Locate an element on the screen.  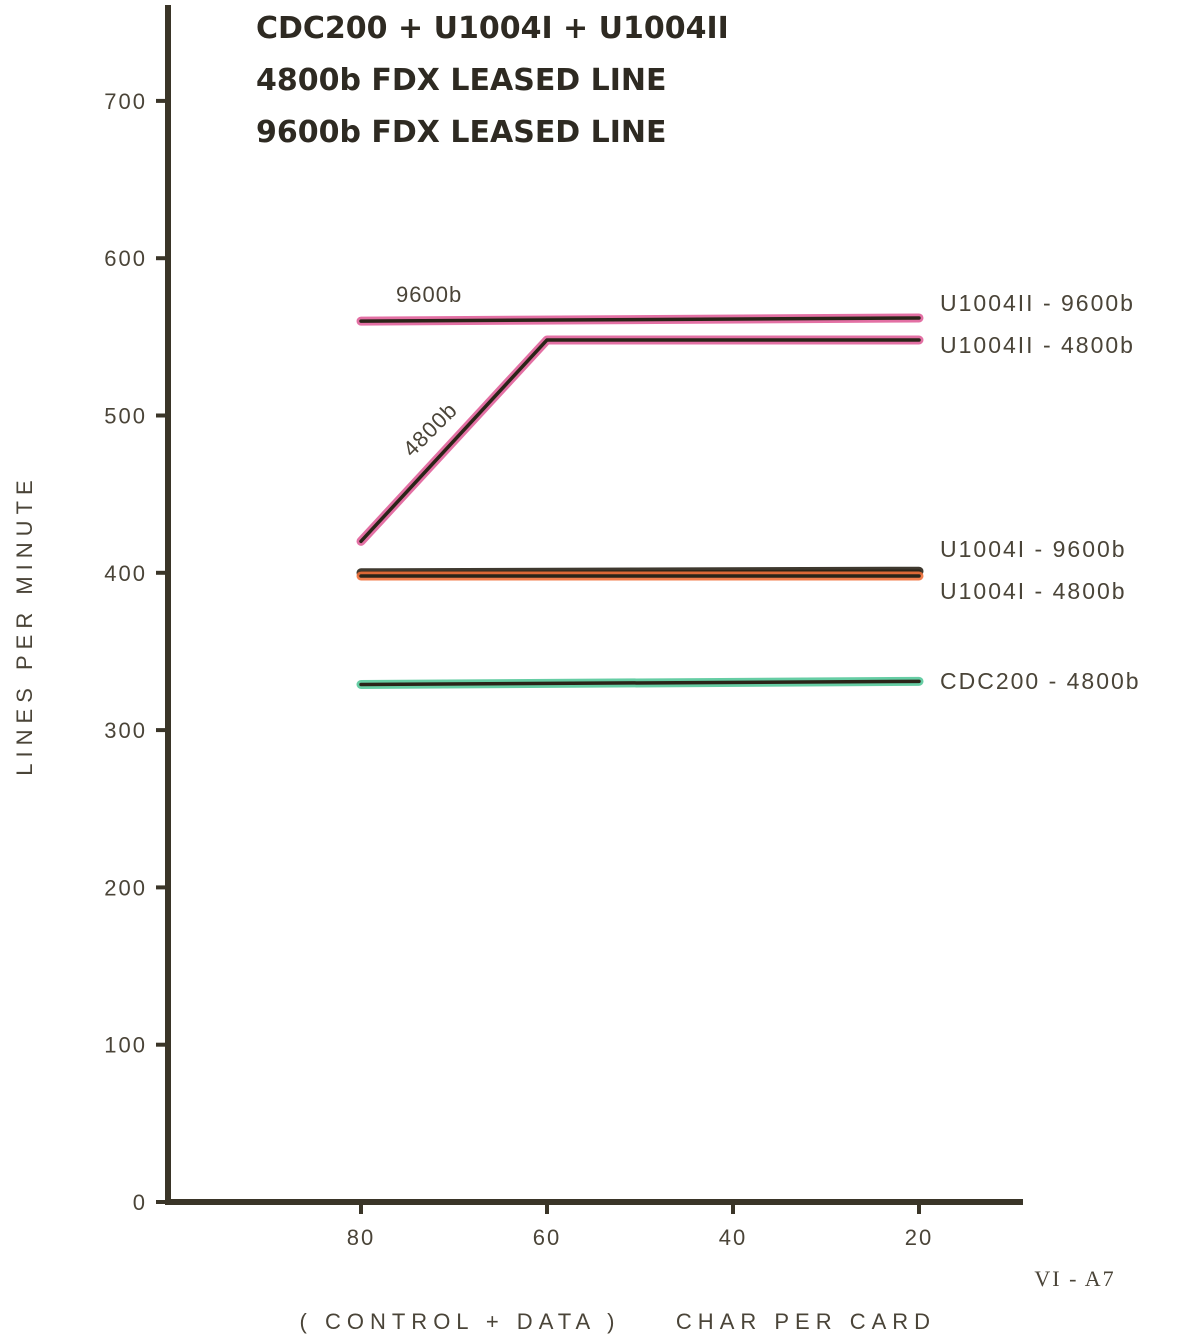
x-tick-label: 20 is located at coordinates (919, 1237).